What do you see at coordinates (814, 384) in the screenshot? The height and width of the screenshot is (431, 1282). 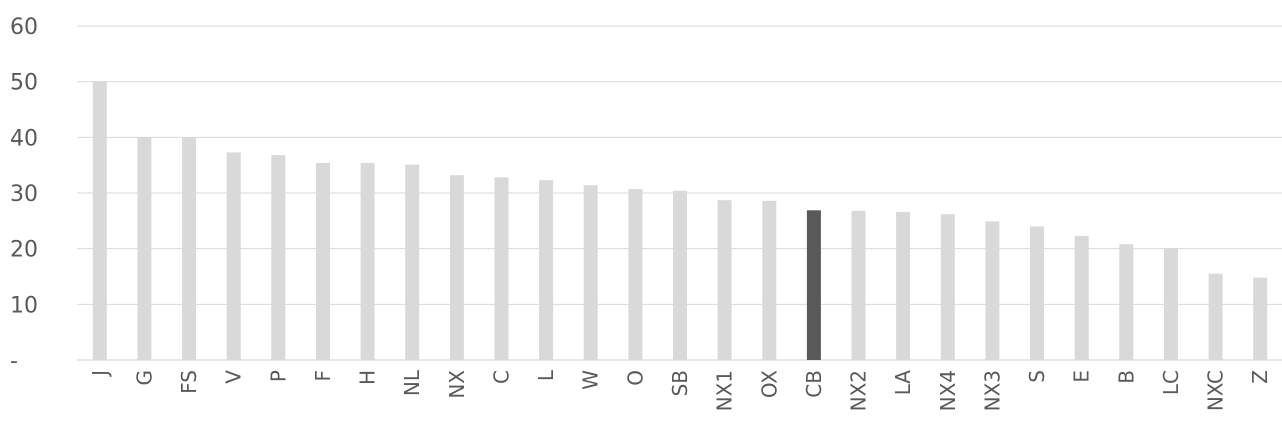 I see `x-category-label: CB` at bounding box center [814, 384].